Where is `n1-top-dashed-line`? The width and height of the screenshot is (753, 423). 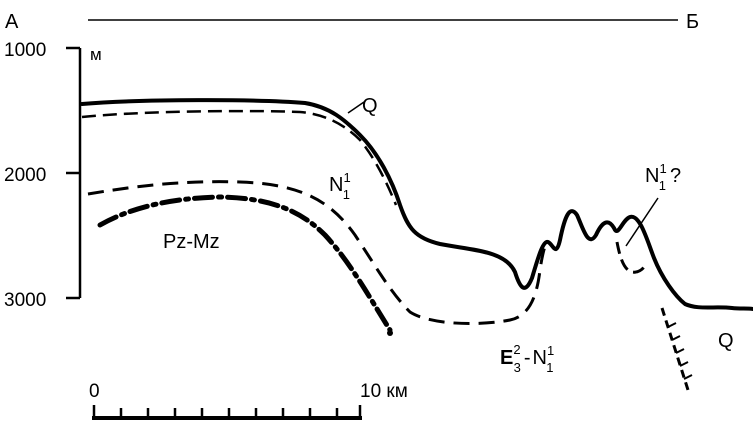 n1-top-dashed-line is located at coordinates (239, 157).